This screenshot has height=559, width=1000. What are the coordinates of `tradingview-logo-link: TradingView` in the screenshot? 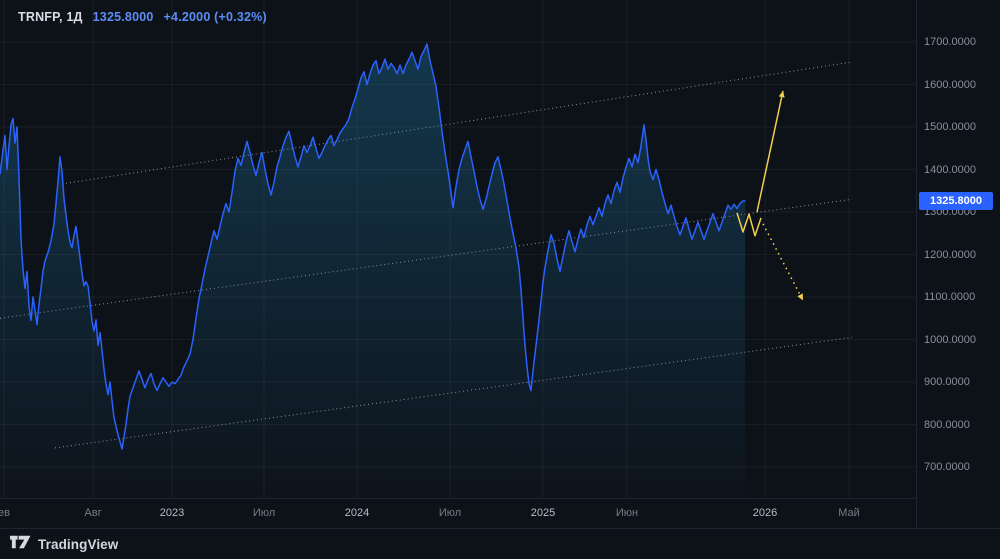 It's located at (64, 544).